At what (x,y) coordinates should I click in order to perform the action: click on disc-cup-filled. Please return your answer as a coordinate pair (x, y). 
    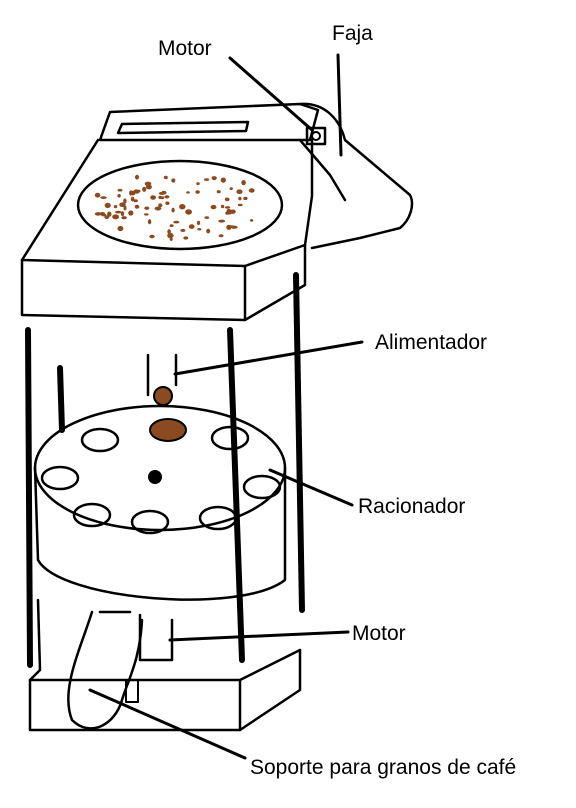
    Looking at the image, I should click on (168, 430).